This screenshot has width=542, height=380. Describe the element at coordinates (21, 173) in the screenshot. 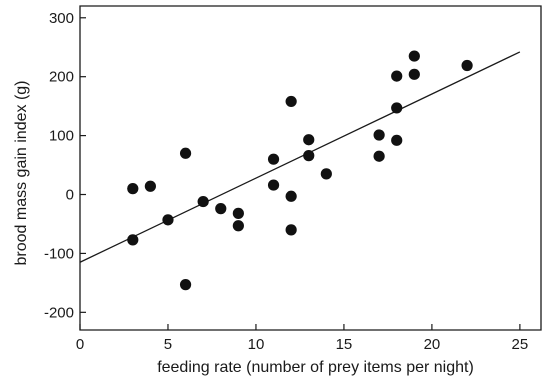

I see `y-axis-label: brood mass gain index (g)` at that location.